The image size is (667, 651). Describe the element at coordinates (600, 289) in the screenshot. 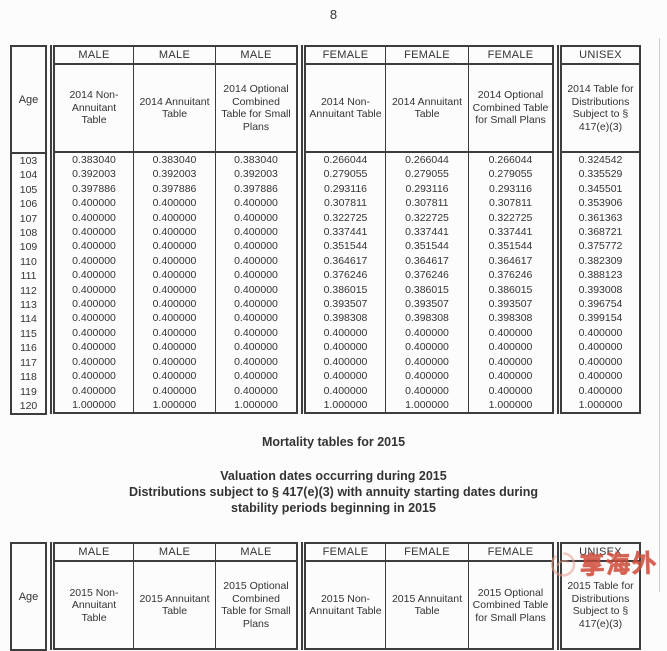

I see `value-cell: 0.393008` at that location.